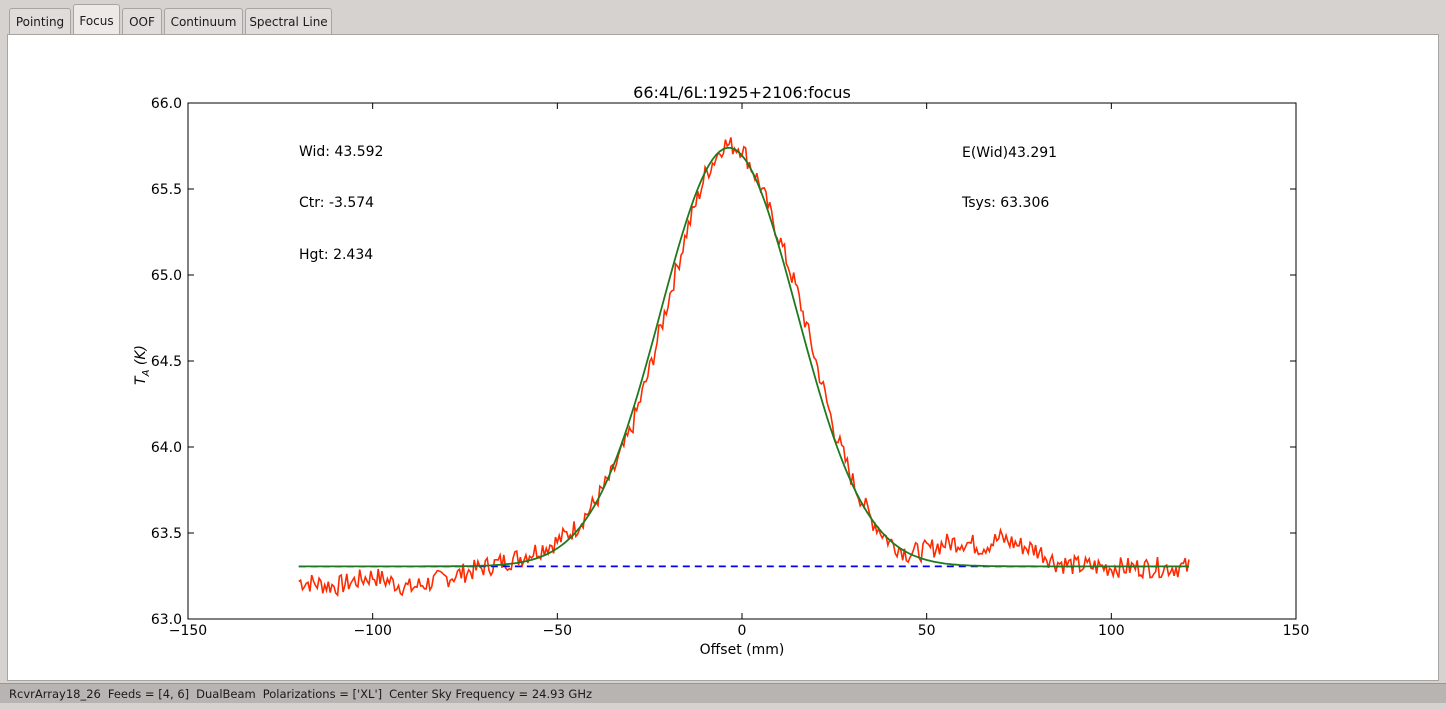  I want to click on status-feeds: Feeds = [4, 6], so click(148, 693).